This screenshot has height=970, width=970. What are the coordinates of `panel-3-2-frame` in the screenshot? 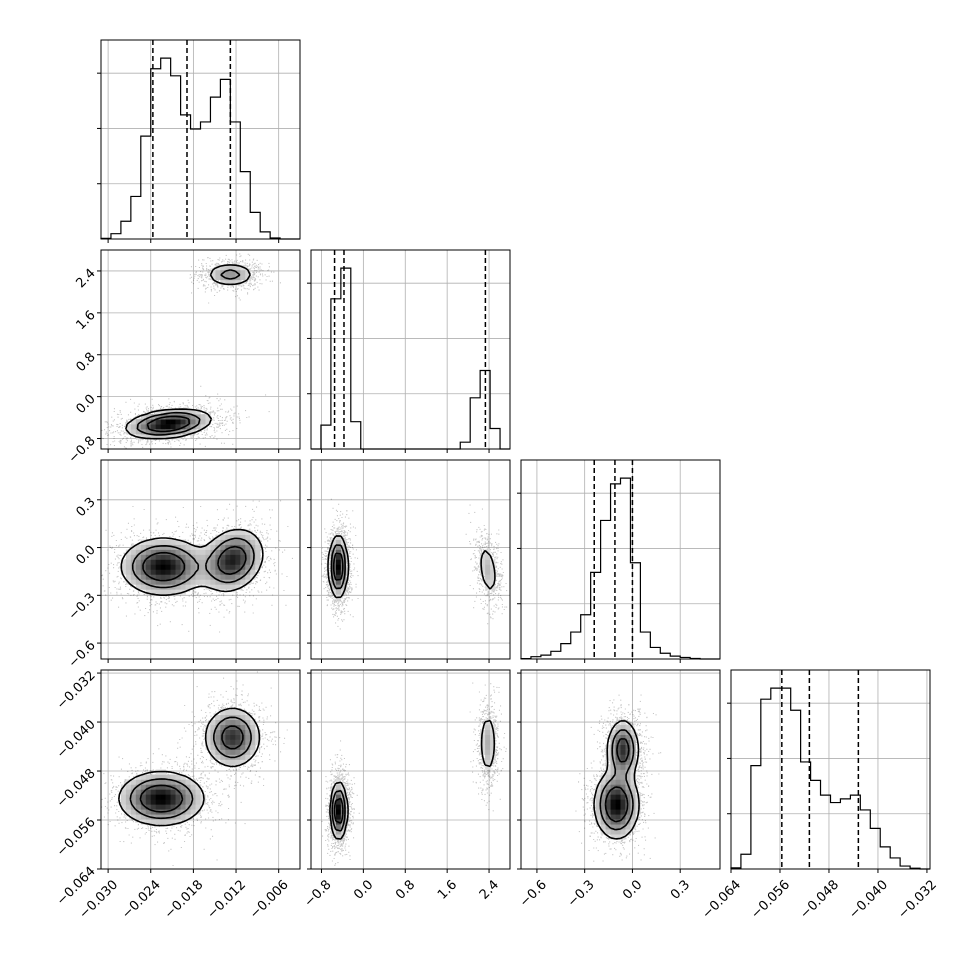 It's located at (620, 769).